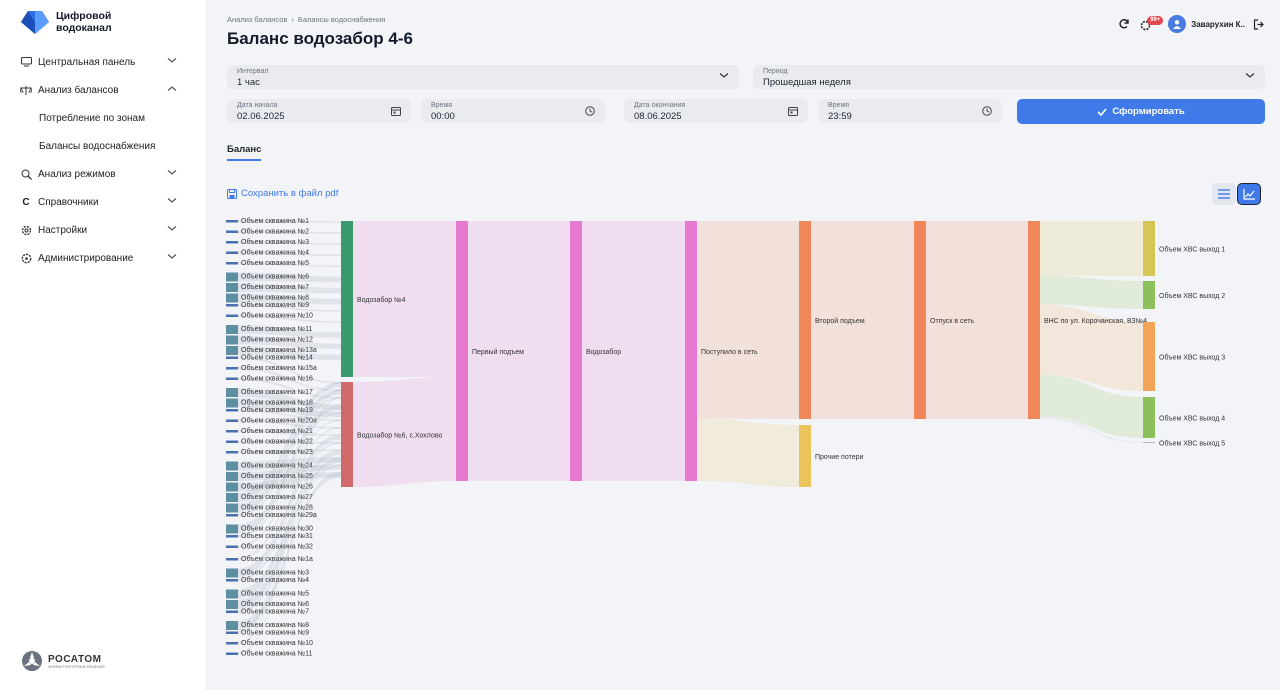 The image size is (1280, 690). I want to click on well-label: Объем скважина №7, so click(275, 287).